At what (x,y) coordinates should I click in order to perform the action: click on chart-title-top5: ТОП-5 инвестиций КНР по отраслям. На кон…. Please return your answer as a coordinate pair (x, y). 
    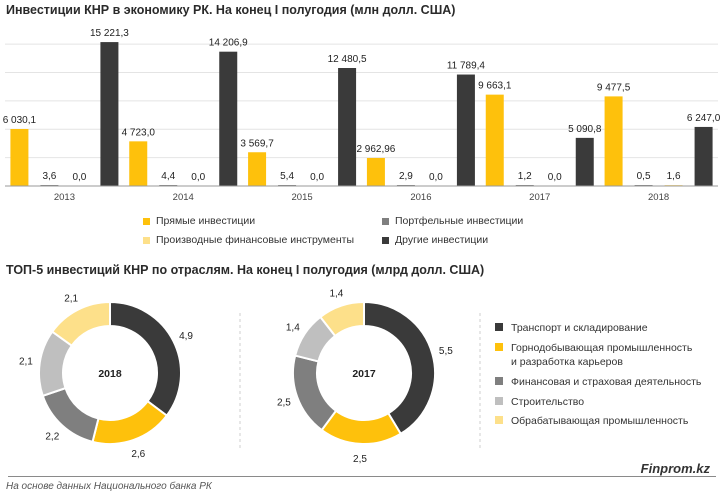
    Looking at the image, I should click on (245, 270).